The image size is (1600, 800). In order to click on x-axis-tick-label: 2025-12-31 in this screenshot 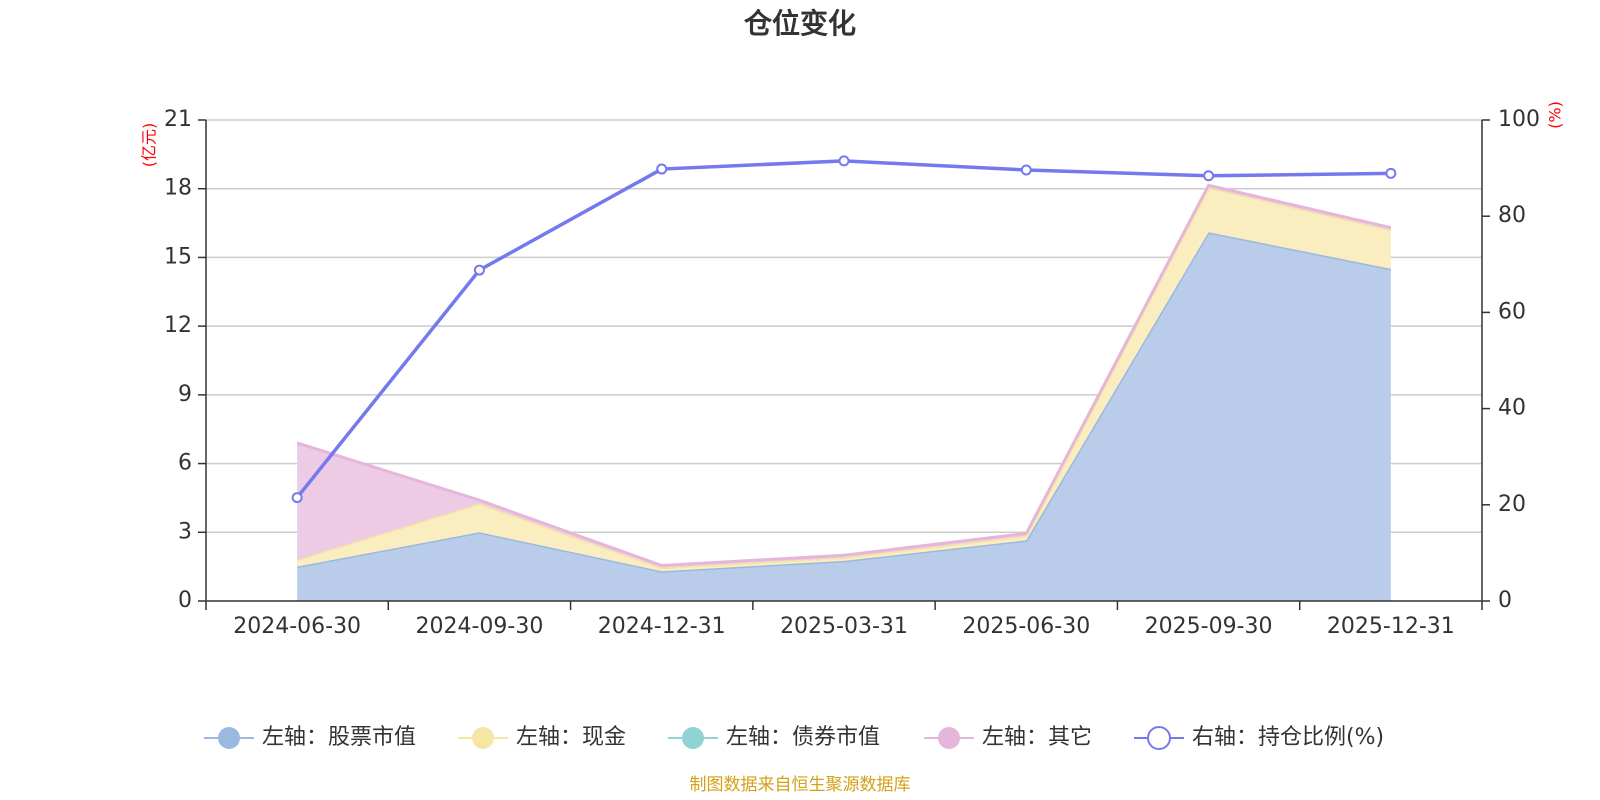, I will do `click(1391, 626)`.